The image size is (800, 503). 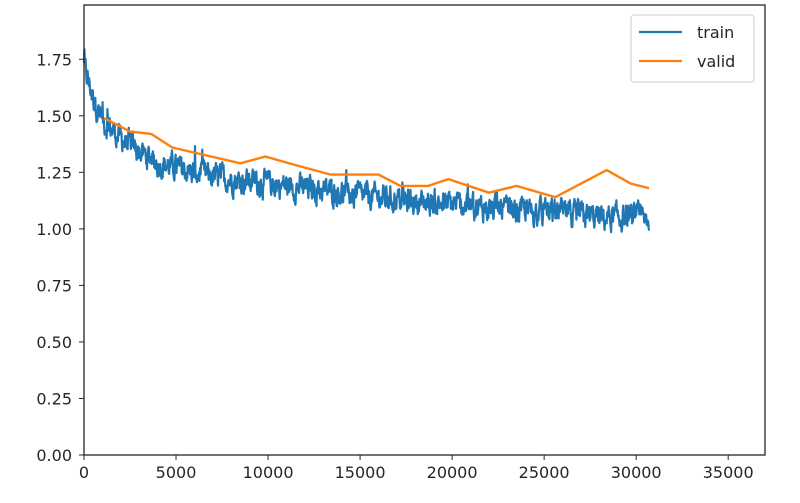 What do you see at coordinates (268, 472) in the screenshot?
I see `x-tick-label: 10000` at bounding box center [268, 472].